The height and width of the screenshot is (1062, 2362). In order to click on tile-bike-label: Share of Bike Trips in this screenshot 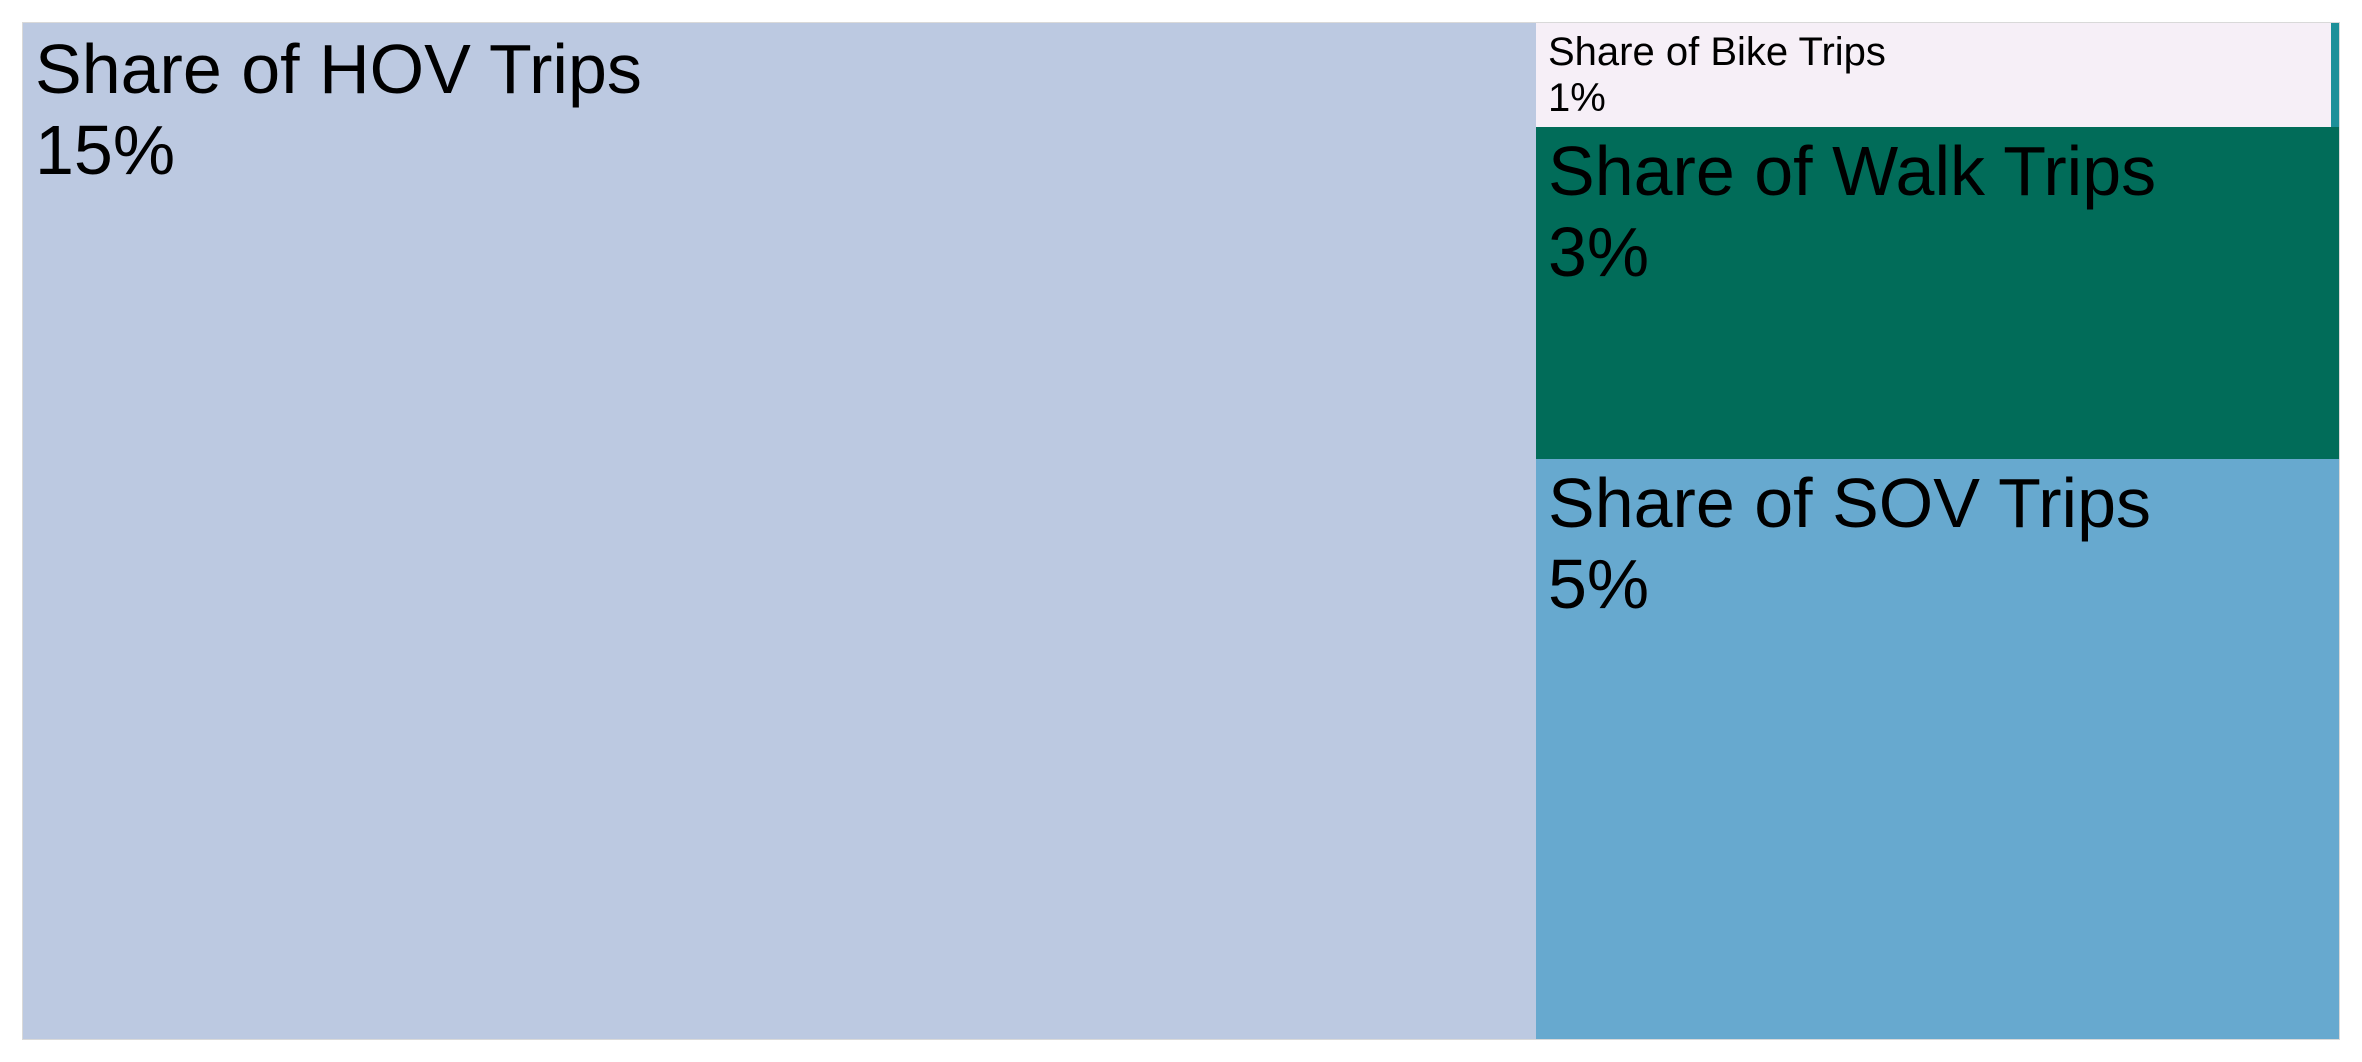, I will do `click(1717, 52)`.